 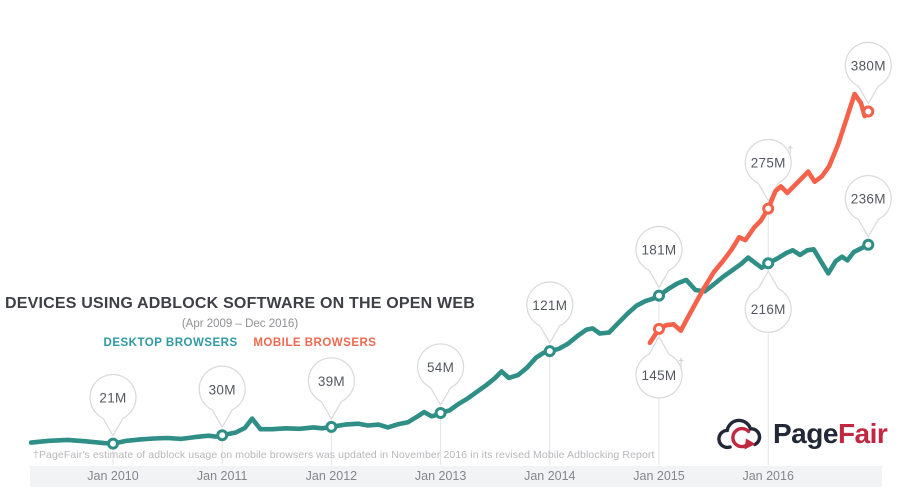 I want to click on legend: DESKTOP BROWSERS MOBILE BROWSERS, so click(x=240, y=343).